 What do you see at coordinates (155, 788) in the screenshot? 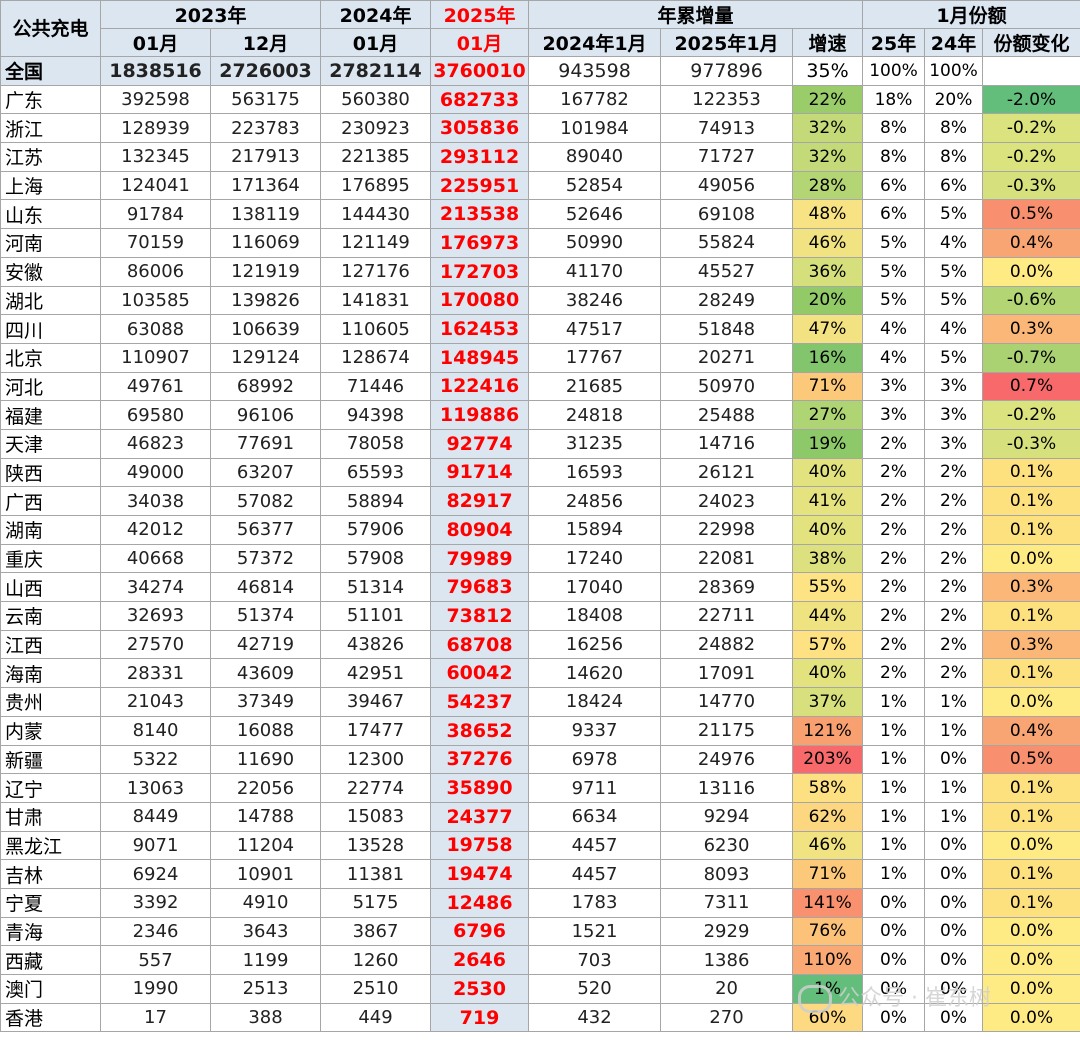
I see `value-2023-01: 13063` at bounding box center [155, 788].